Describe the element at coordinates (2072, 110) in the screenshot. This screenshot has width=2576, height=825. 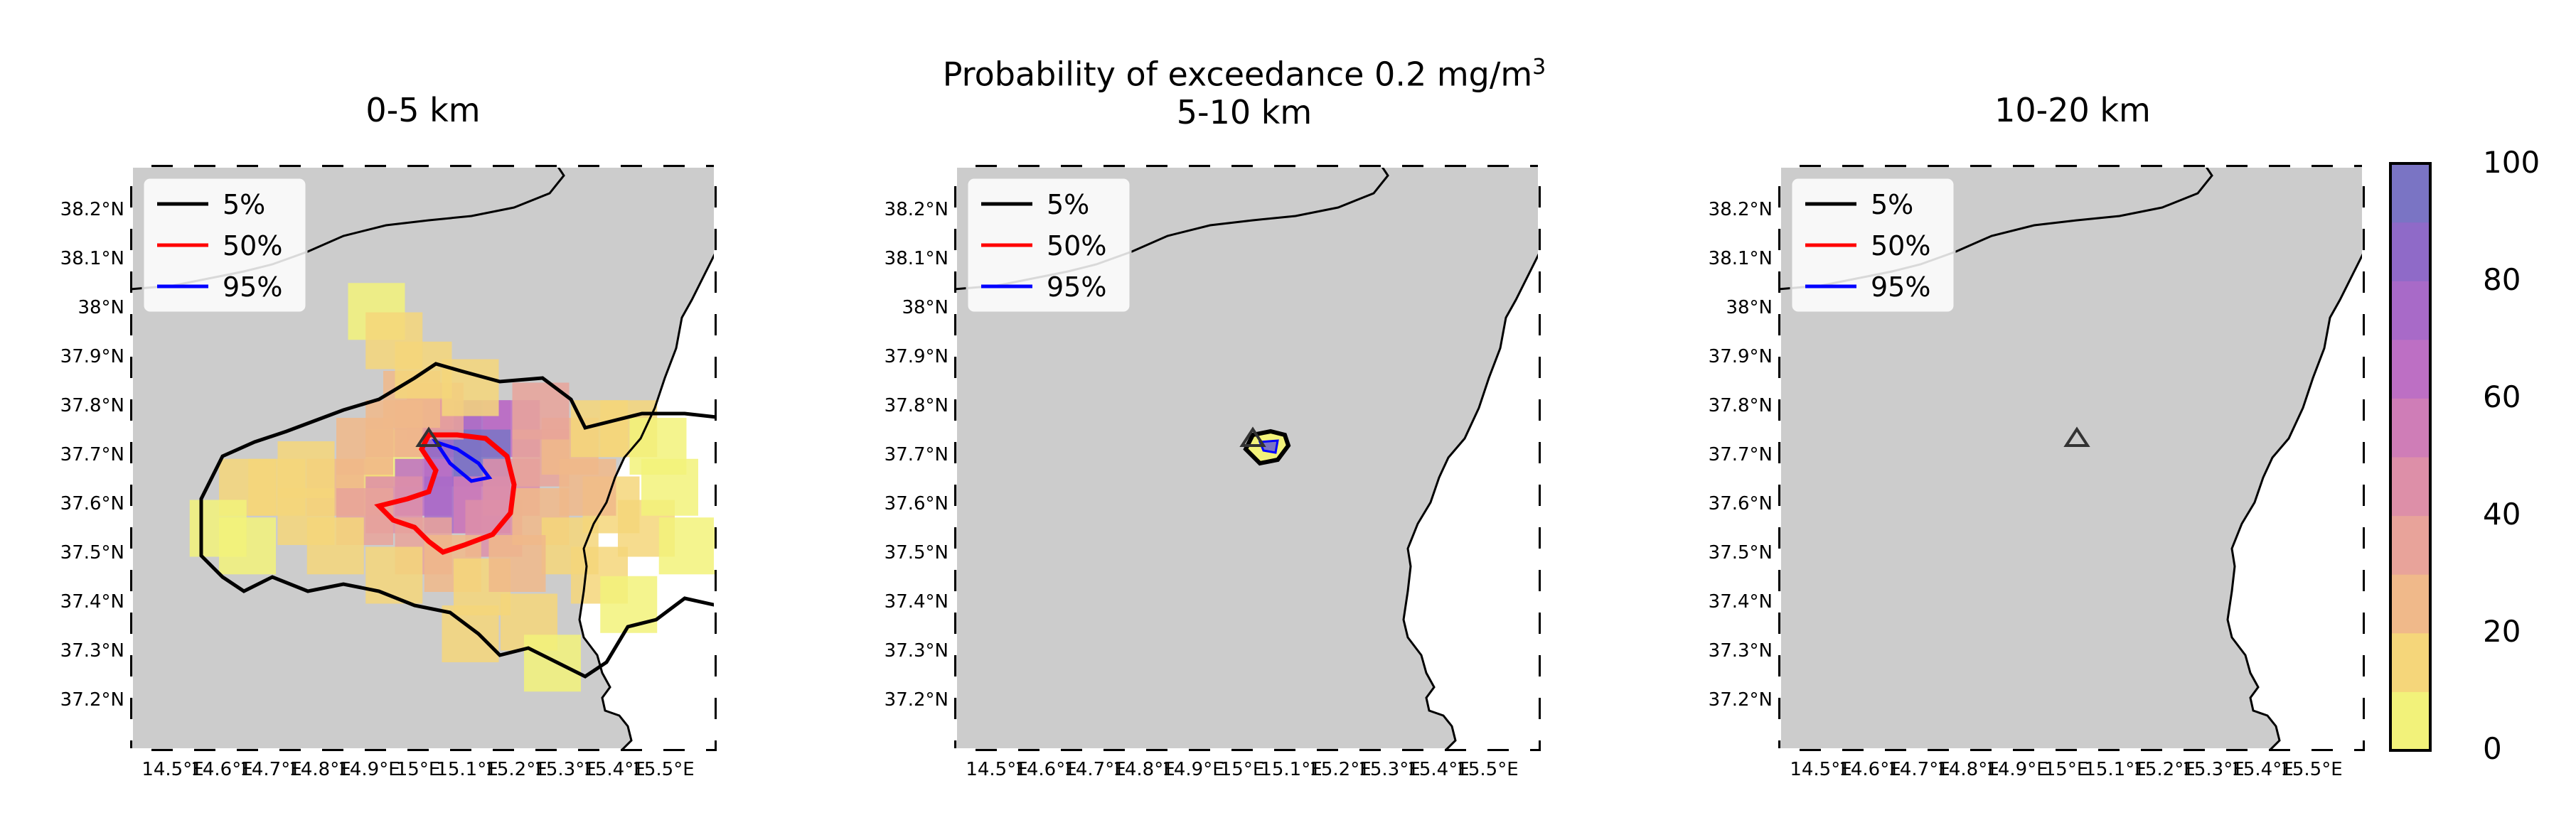
I see `panel-title-3: 10-20 km` at that location.